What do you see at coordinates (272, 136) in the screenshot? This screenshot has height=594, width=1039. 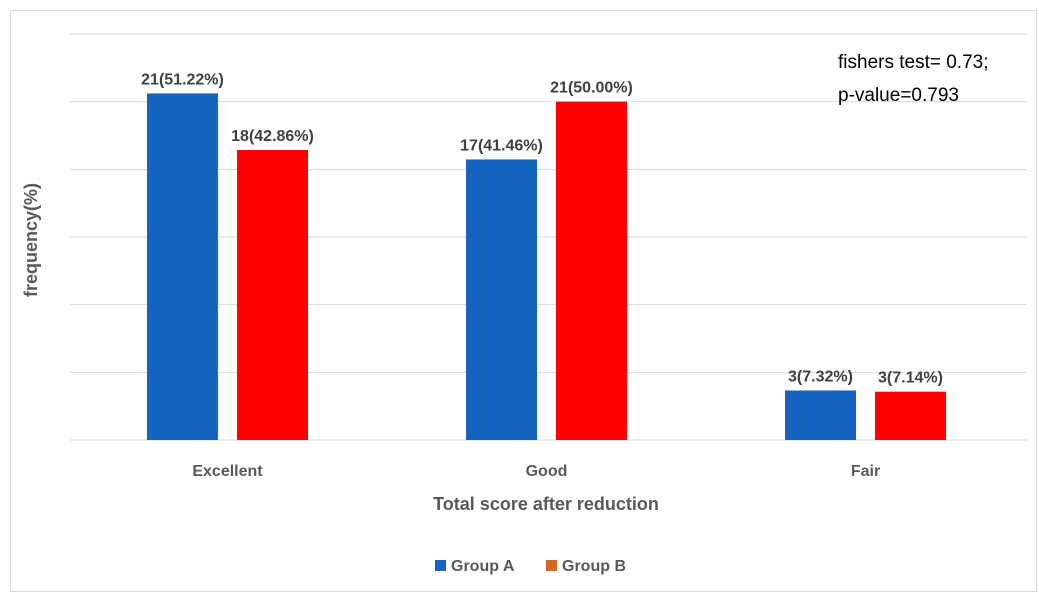 I see `data-label: 18(42.86%)` at bounding box center [272, 136].